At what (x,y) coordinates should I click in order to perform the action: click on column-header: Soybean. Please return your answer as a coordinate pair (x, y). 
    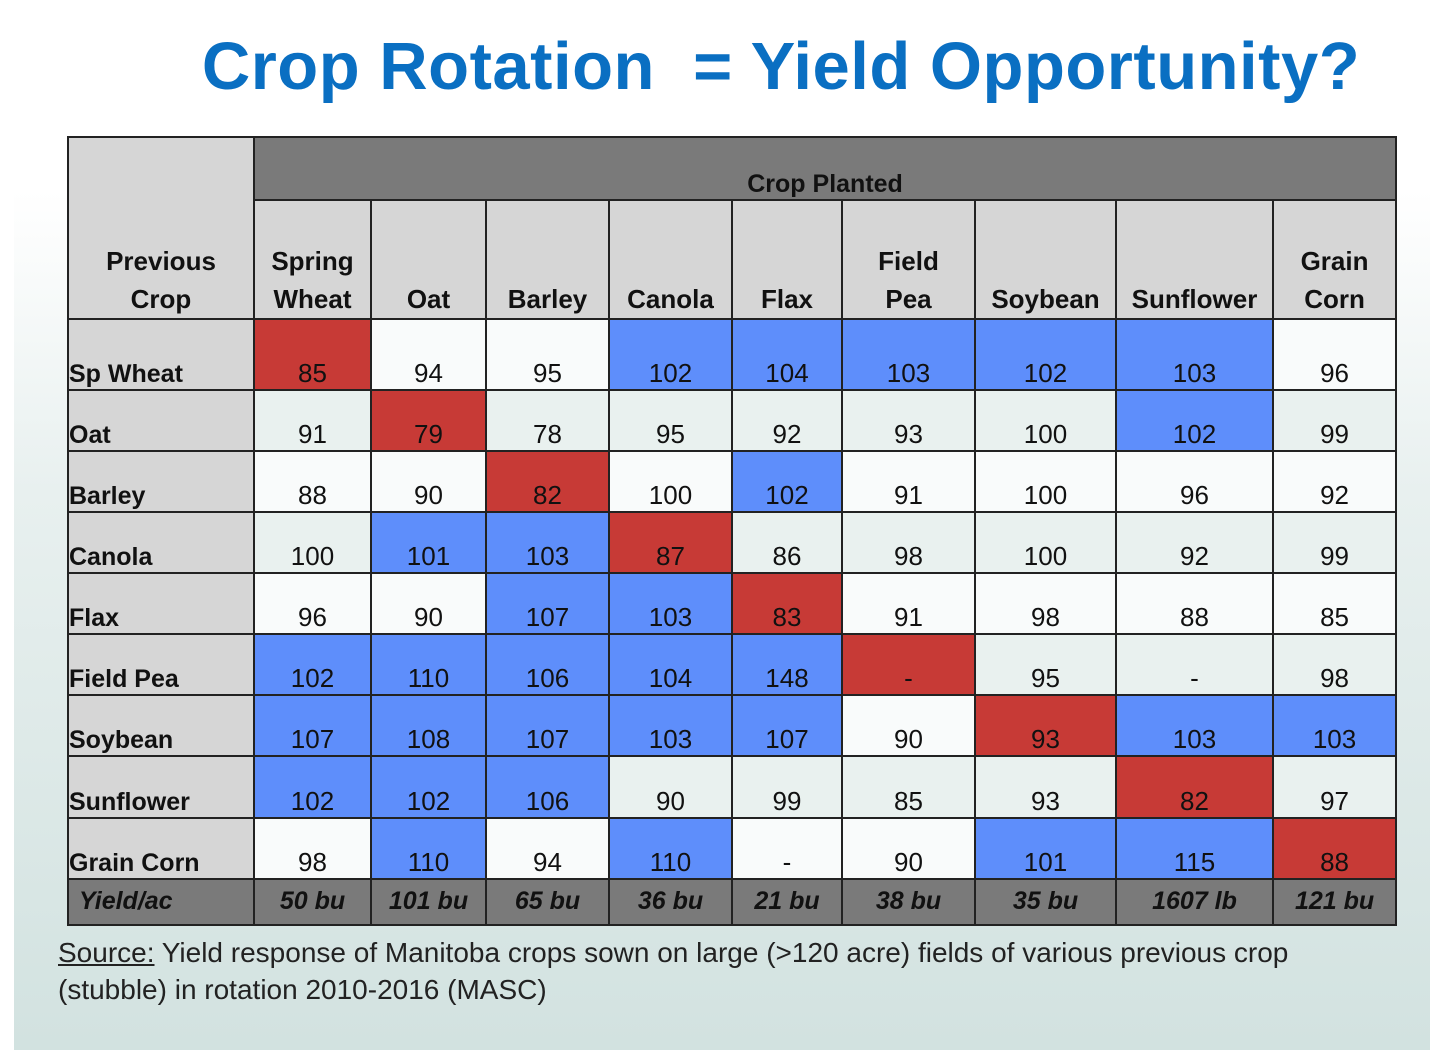
    Looking at the image, I should click on (1045, 260).